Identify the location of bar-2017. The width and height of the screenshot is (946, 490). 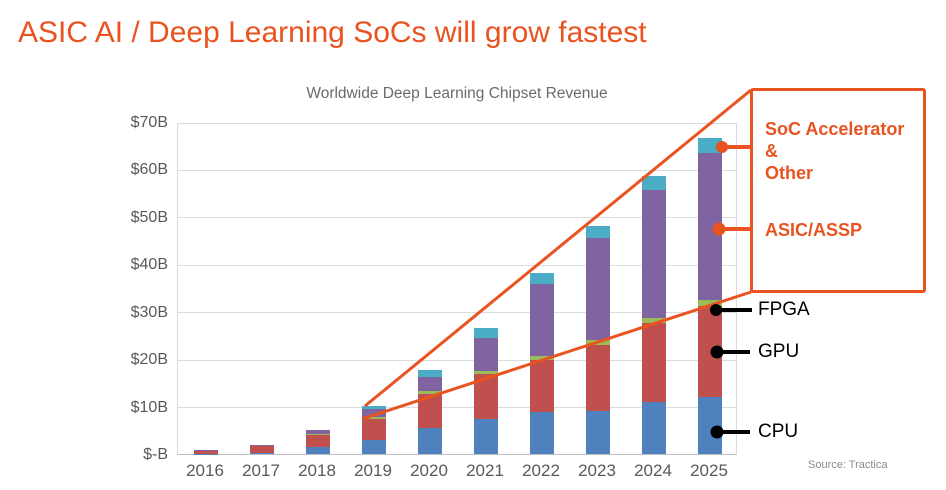
(262, 449).